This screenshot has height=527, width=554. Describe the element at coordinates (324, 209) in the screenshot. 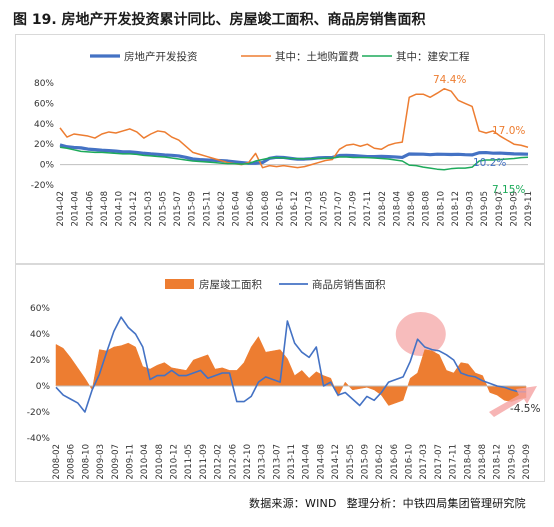

I see `x-tick-label: 2017-05` at that location.